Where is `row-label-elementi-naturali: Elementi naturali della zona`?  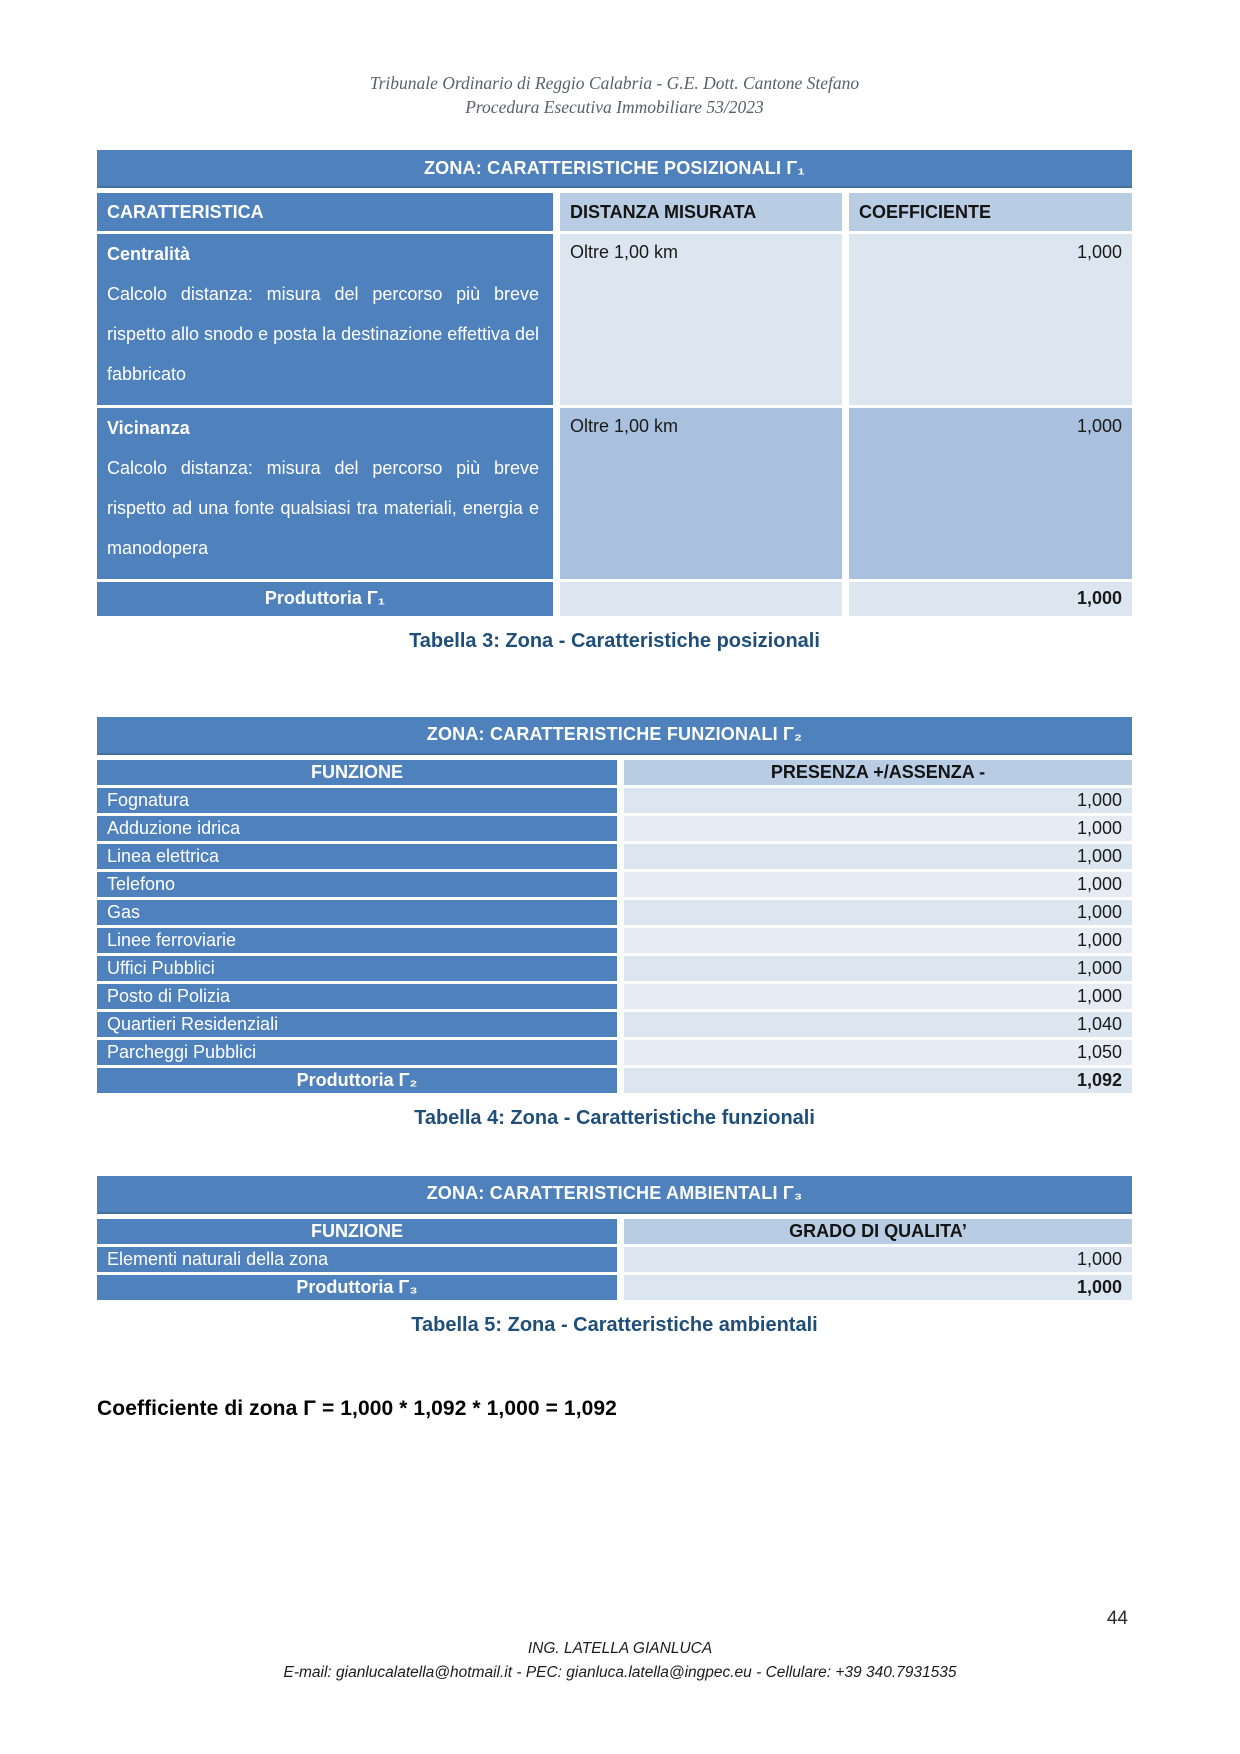 row-label-elementi-naturali: Elementi naturali della zona is located at coordinates (357, 1259).